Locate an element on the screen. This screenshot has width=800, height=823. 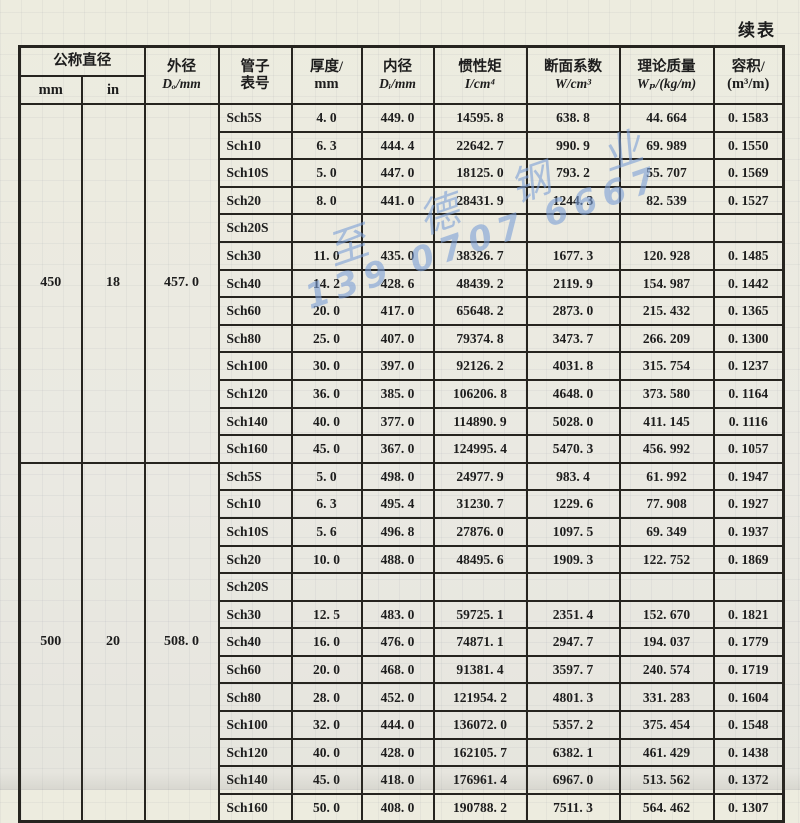
header-section-modulus-symbol: W/cm³ is located at coordinates (573, 84).